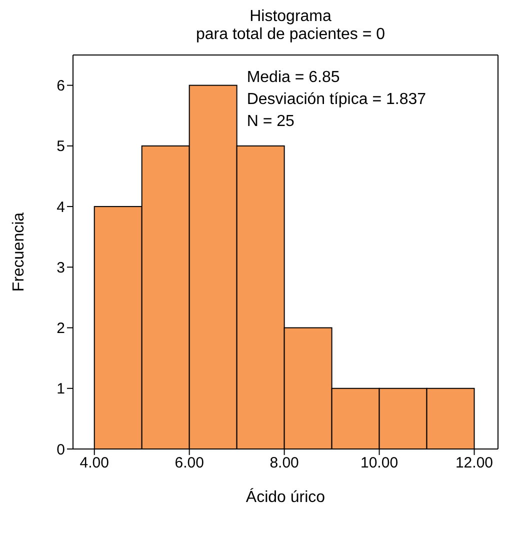 This screenshot has height=552, width=523. I want to click on y-tick-label: 5, so click(60, 147).